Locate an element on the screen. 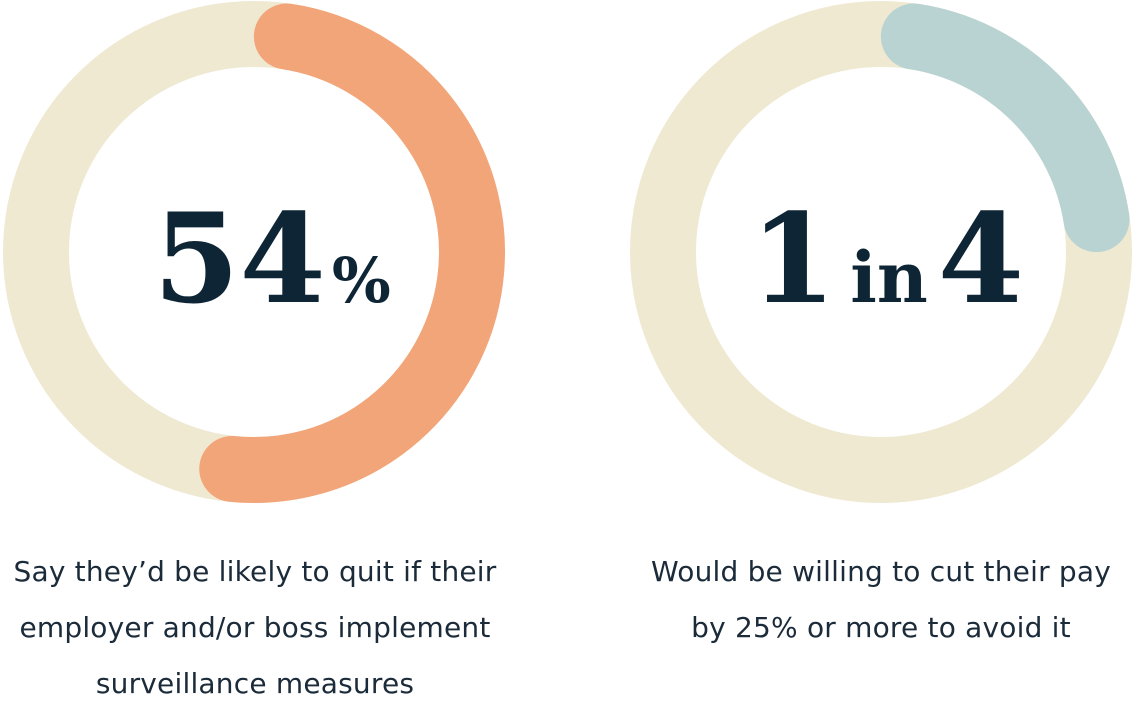  stat-number-b: 4 is located at coordinates (981, 259).